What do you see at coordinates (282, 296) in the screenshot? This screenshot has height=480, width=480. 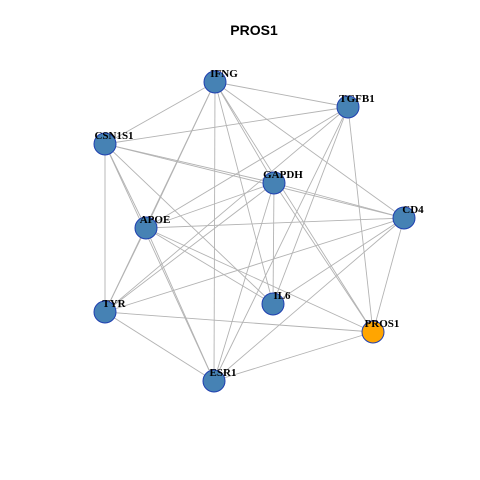 I see `node-label: IL6` at bounding box center [282, 296].